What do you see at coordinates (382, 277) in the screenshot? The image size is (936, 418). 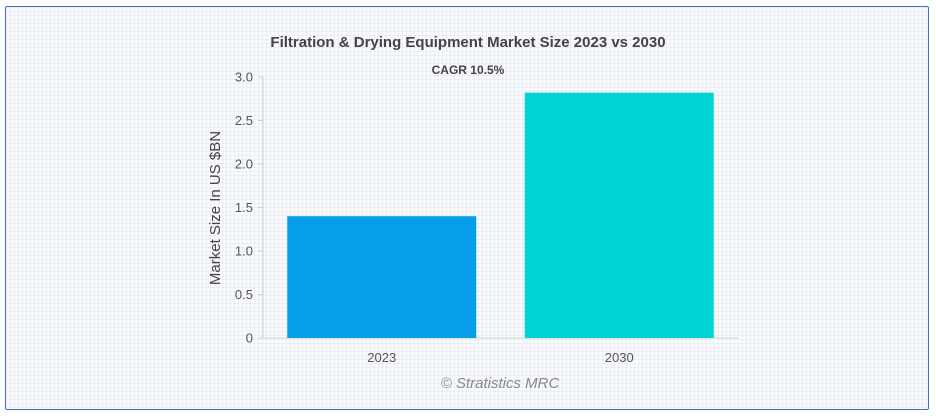 I see `bar-2023` at bounding box center [382, 277].